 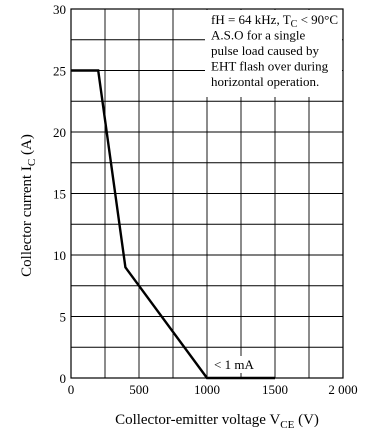 What do you see at coordinates (190, 420) in the screenshot?
I see `x-axis-label-text: Collector-emitter voltage` at bounding box center [190, 420].